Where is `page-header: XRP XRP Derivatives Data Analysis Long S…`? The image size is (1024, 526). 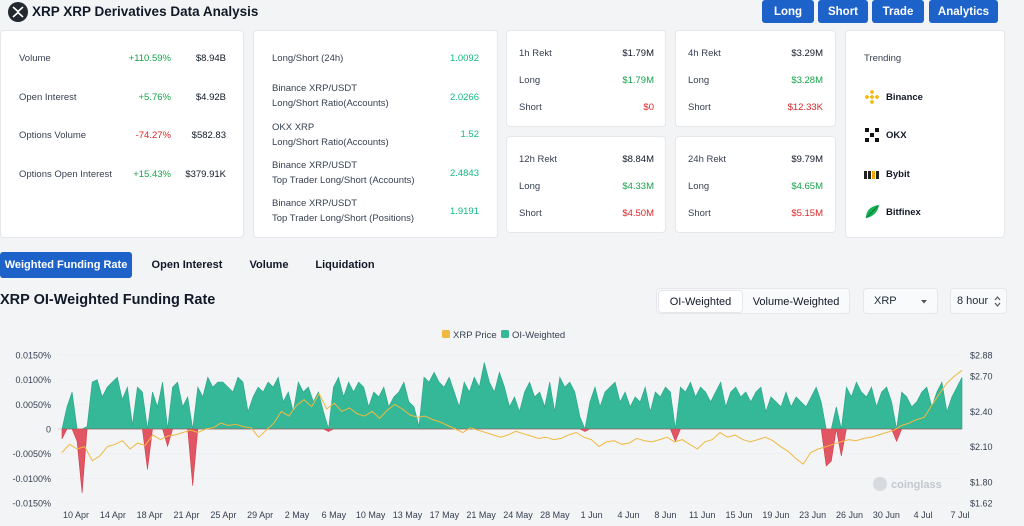 page-header: XRP XRP Derivatives Data Analysis Long S… is located at coordinates (512, 12).